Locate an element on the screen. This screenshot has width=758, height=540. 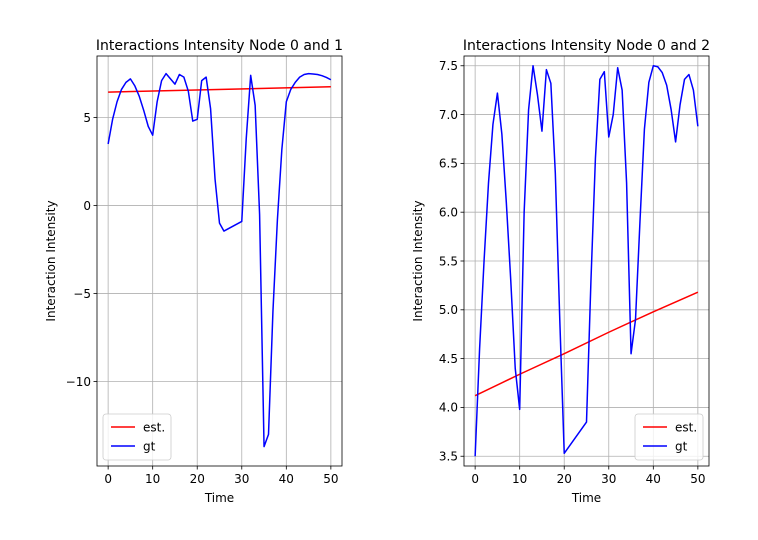
y-tick-label: 6.5 is located at coordinates (448, 164).